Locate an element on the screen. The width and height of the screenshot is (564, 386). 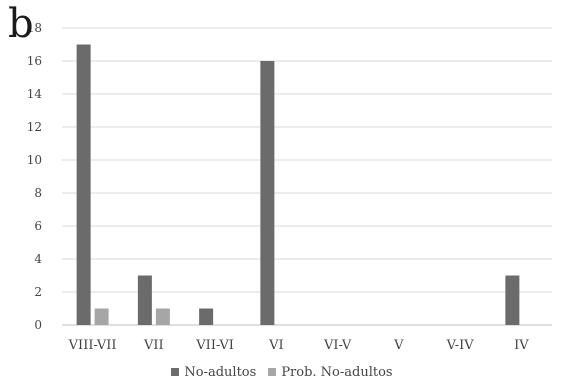
bar-no-adultos-viii-vii is located at coordinates (83, 184).